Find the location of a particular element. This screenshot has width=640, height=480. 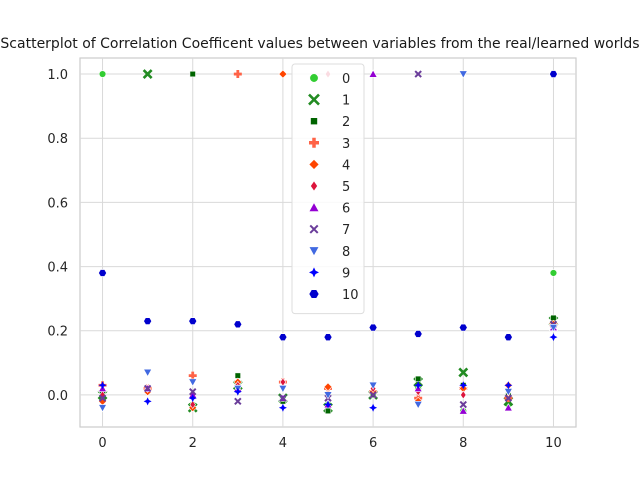

legend-label: 5 is located at coordinates (346, 187).